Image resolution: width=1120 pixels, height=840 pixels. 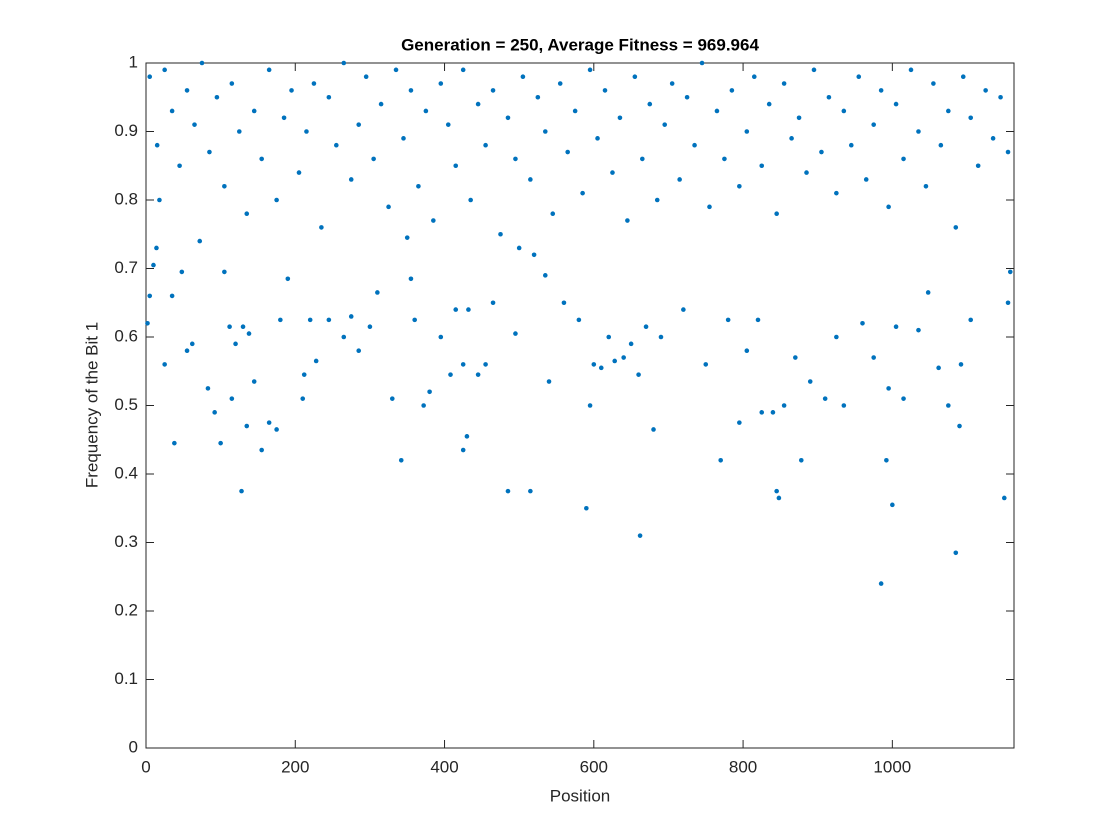 What do you see at coordinates (892, 766) in the screenshot?
I see `x-tick-label: 1000` at bounding box center [892, 766].